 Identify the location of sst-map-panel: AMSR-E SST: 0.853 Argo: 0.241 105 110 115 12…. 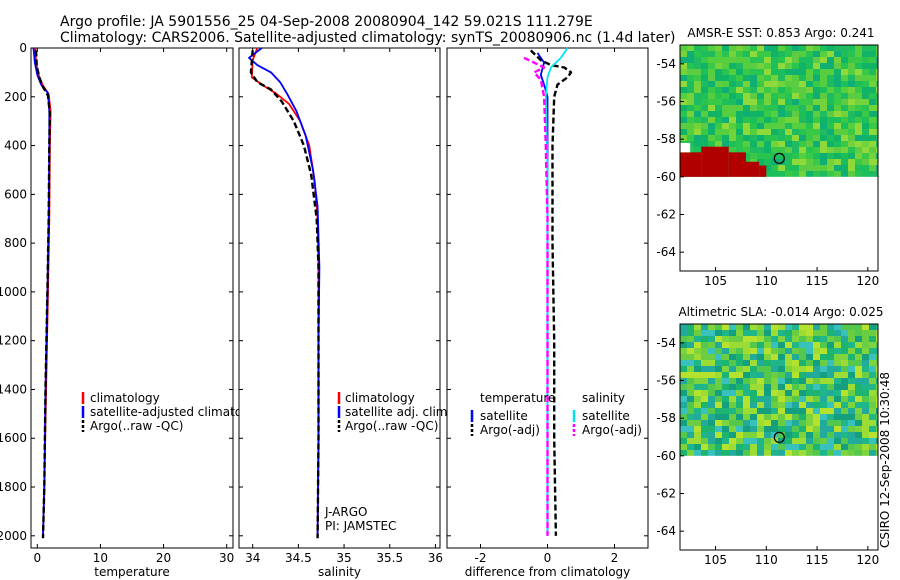
(767, 157).